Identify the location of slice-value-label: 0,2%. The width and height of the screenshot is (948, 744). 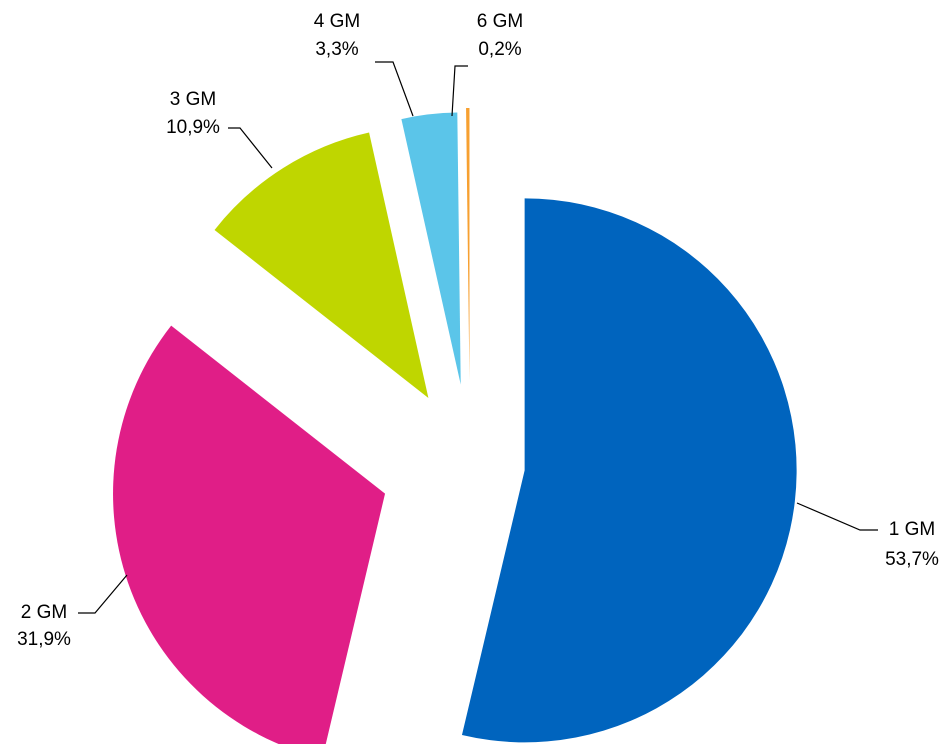
(499, 49).